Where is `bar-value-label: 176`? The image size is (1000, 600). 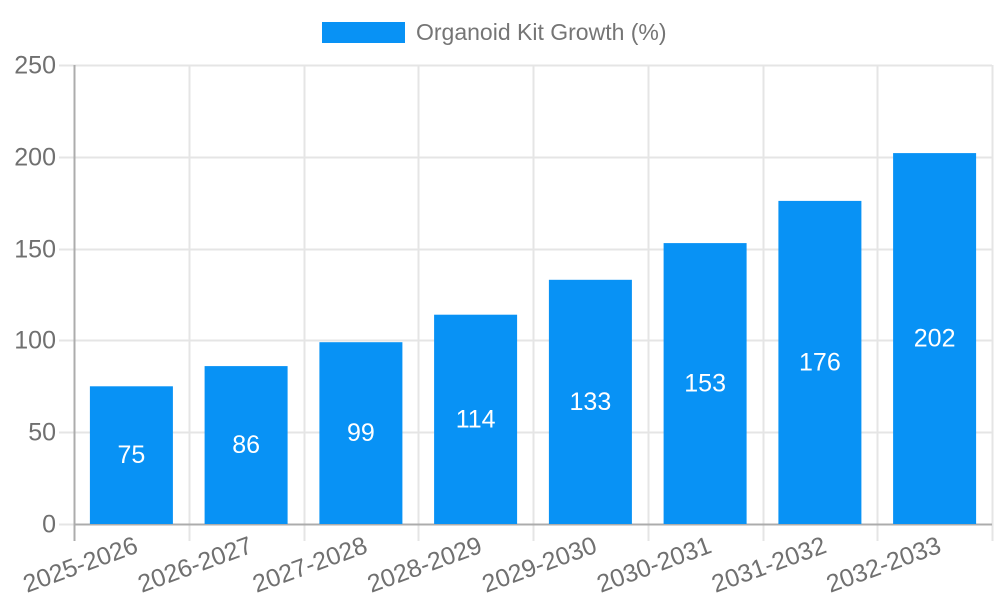
bar-value-label: 176 is located at coordinates (820, 362).